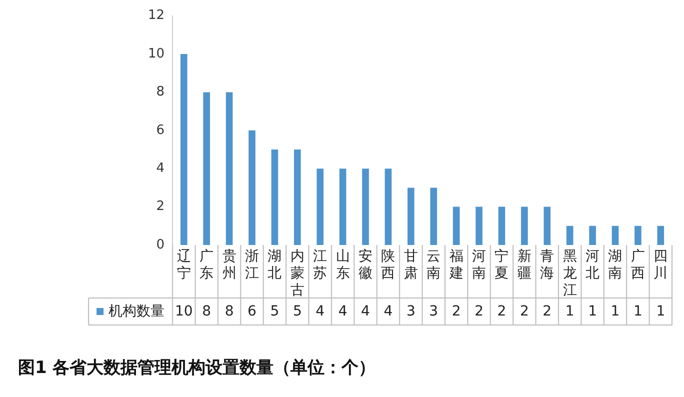  Describe the element at coordinates (252, 265) in the screenshot. I see `x-tick-label: 浙江` at that location.